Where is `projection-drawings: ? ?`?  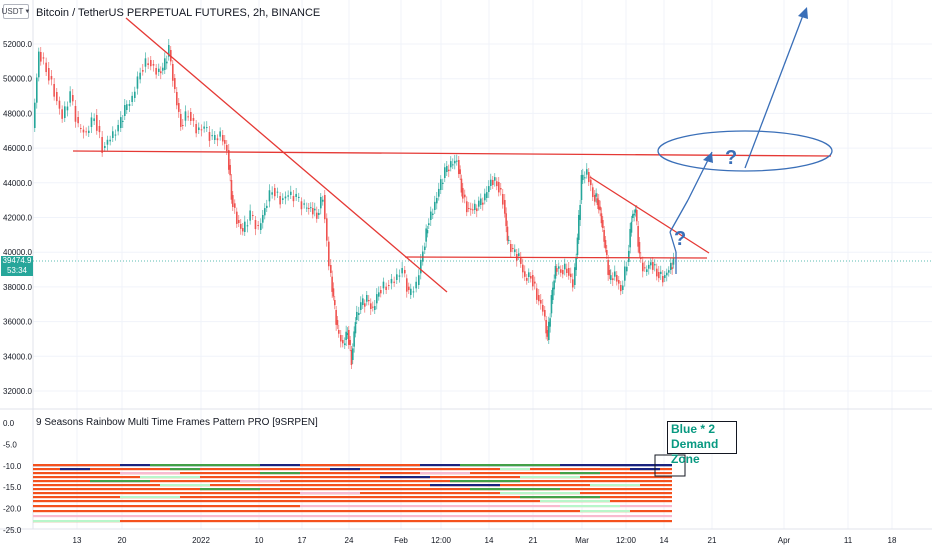 projection-drawings: ? ? is located at coordinates (745, 140).